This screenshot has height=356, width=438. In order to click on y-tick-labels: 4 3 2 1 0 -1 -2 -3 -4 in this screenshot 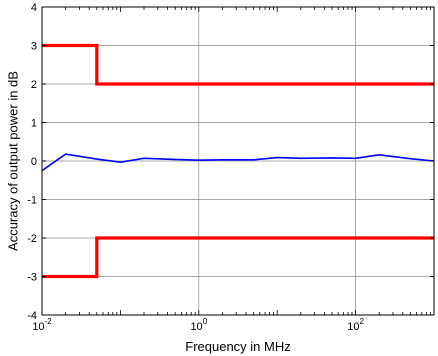, I will do `click(32, 162)`.